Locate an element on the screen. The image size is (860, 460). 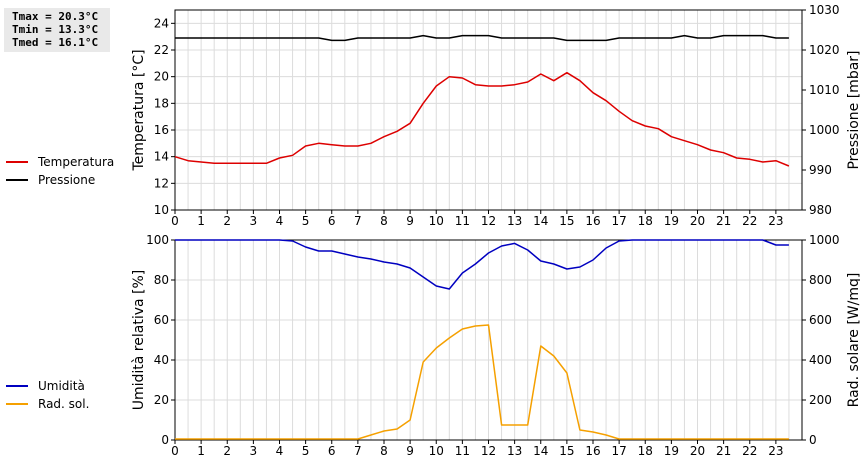
tmed-label: Tmed = 16.1°C is located at coordinates (55, 42).